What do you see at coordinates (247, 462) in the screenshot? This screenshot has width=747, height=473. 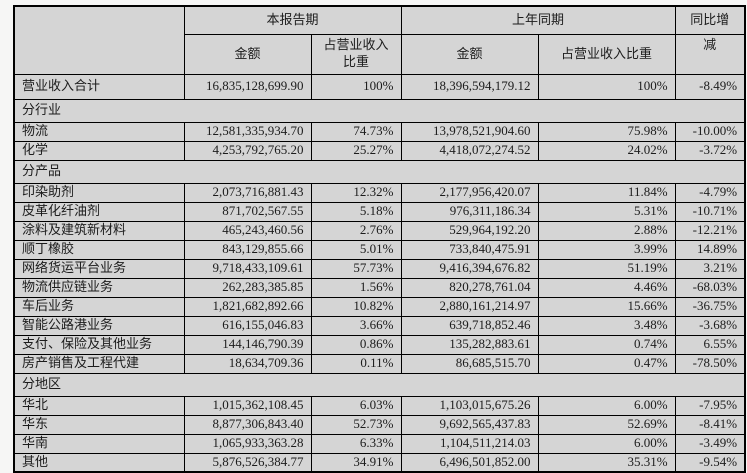 I see `current-amount: 5,876,526,384.77` at bounding box center [247, 462].